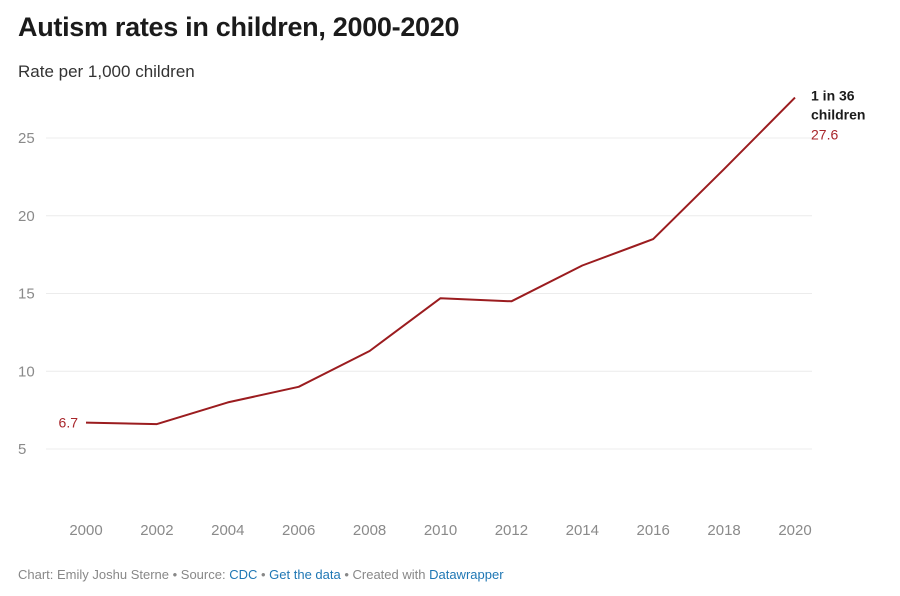  What do you see at coordinates (369, 530) in the screenshot?
I see `x-tick-label: 2008` at bounding box center [369, 530].